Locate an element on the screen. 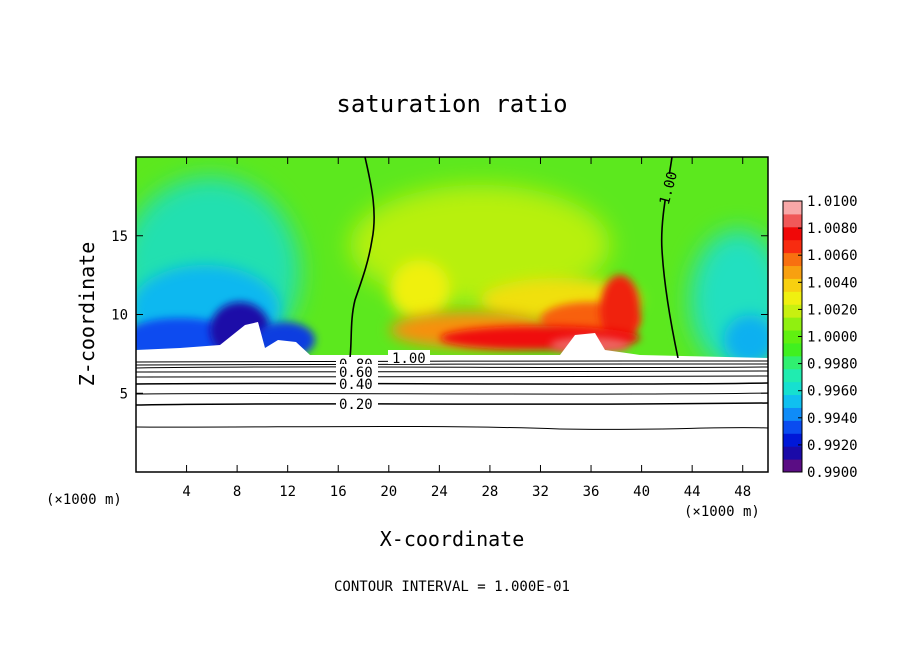  contour-label-0-40: 0.40 is located at coordinates (356, 385).